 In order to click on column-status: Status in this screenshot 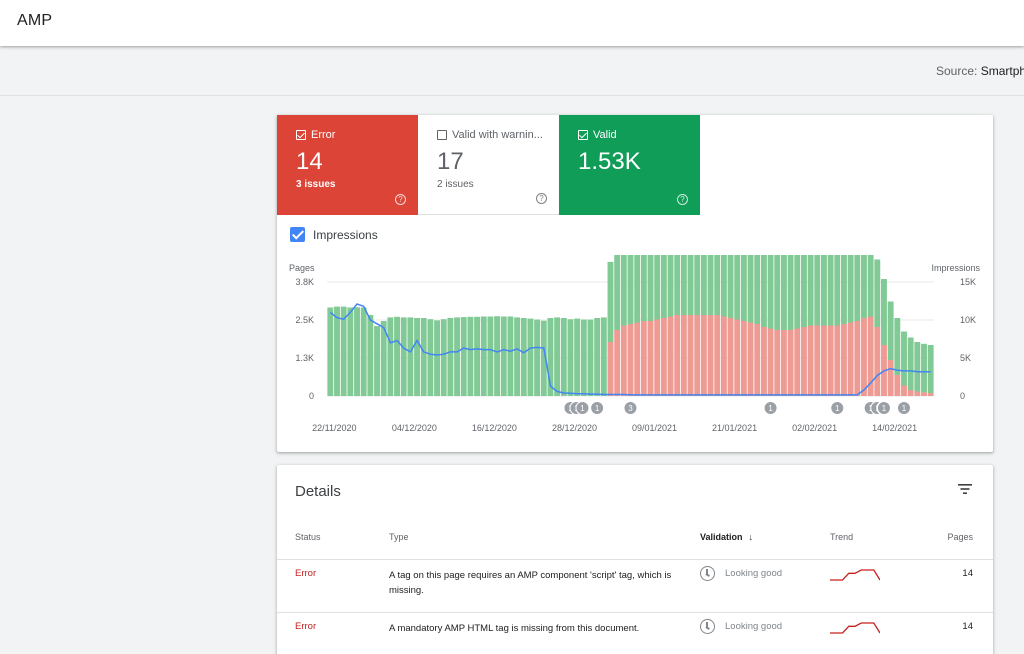, I will do `click(308, 537)`.